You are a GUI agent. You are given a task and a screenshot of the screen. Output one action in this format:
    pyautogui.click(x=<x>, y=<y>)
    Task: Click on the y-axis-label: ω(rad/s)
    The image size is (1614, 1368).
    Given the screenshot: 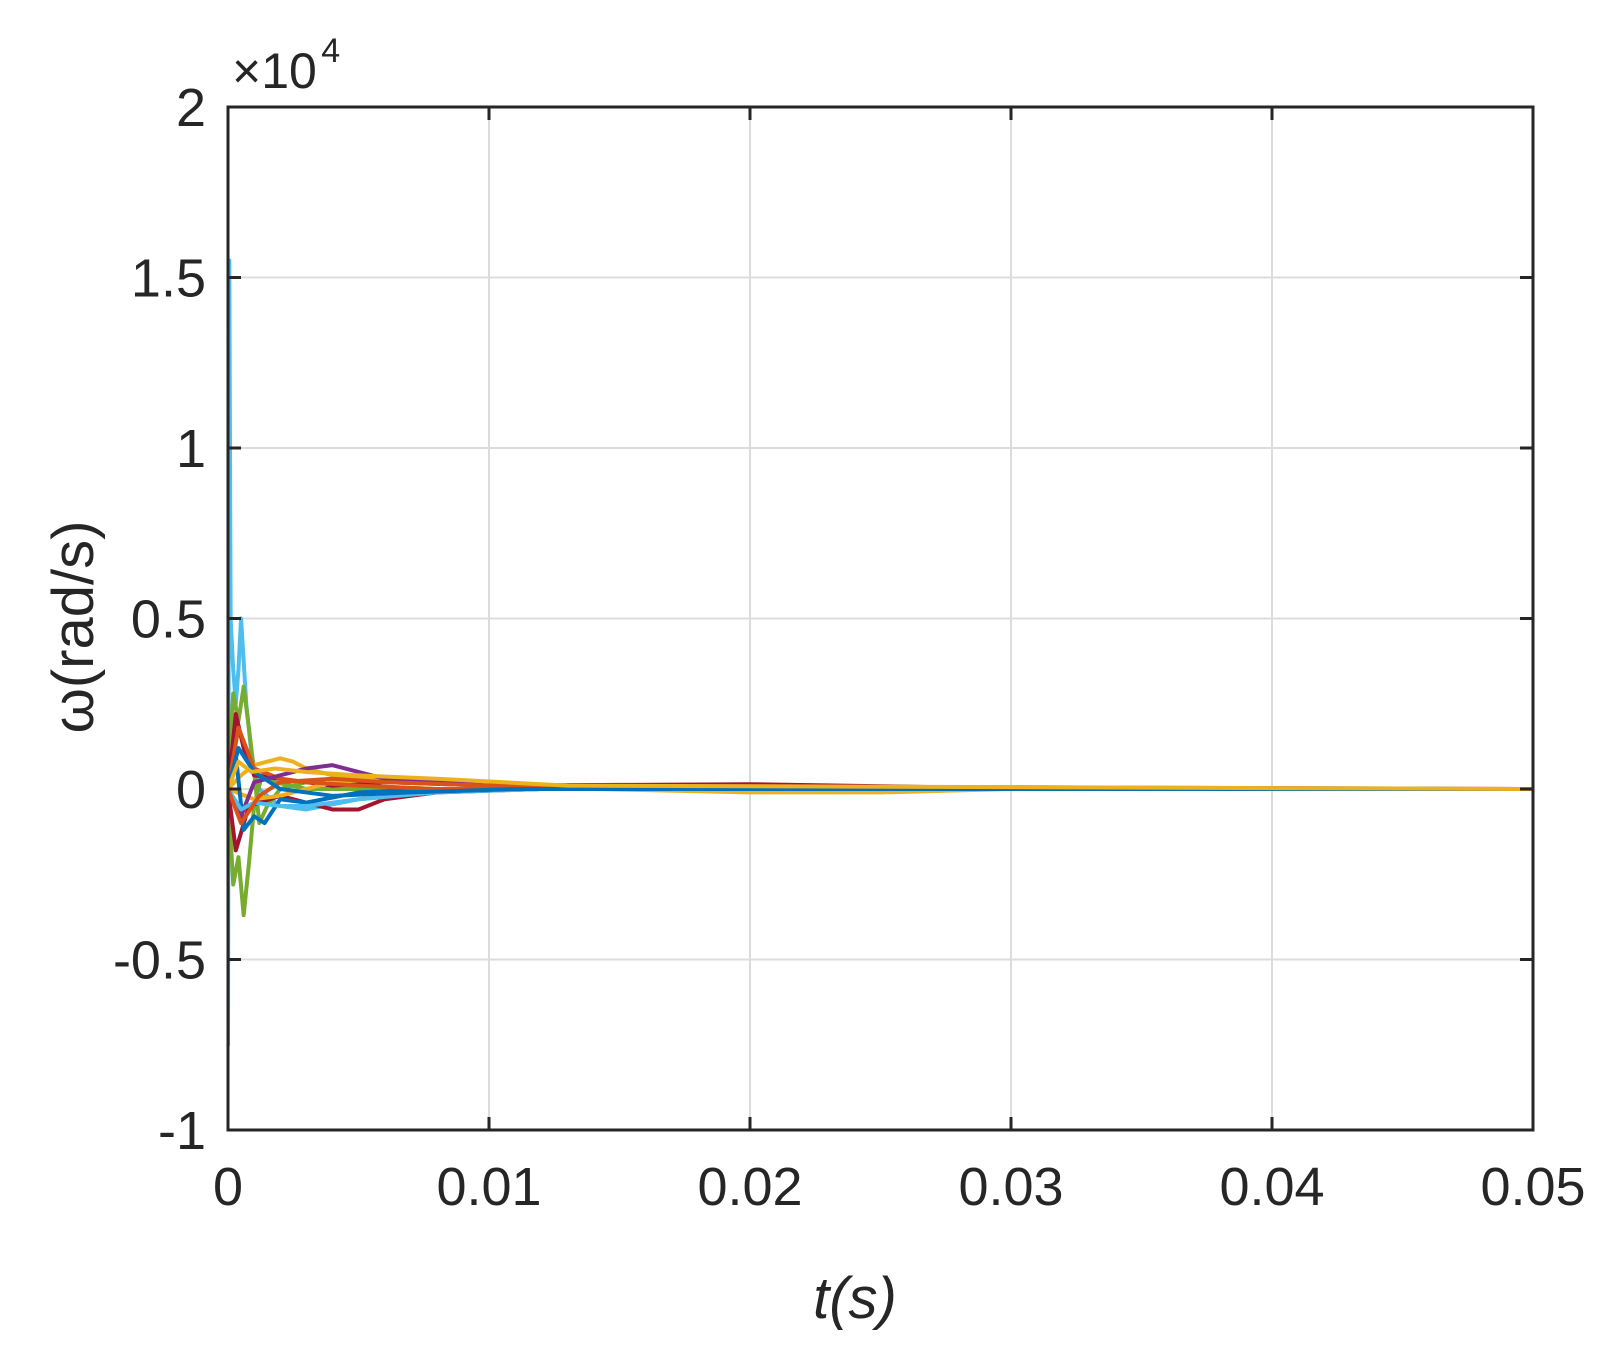 What is the action you would take?
    pyautogui.click(x=73, y=627)
    